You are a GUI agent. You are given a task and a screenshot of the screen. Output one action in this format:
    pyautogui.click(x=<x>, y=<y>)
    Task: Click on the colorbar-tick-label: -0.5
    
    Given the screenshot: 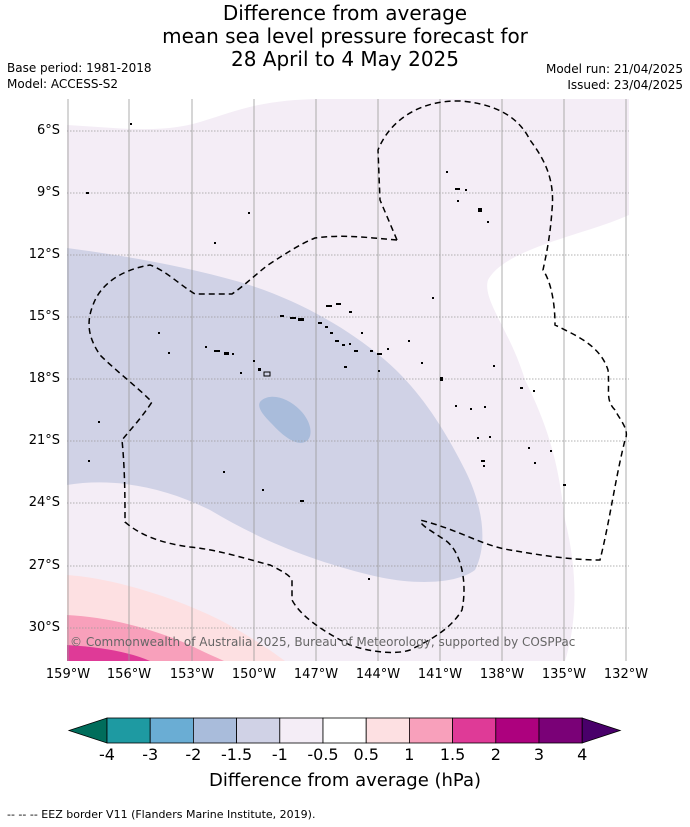 What is the action you would take?
    pyautogui.click(x=323, y=754)
    